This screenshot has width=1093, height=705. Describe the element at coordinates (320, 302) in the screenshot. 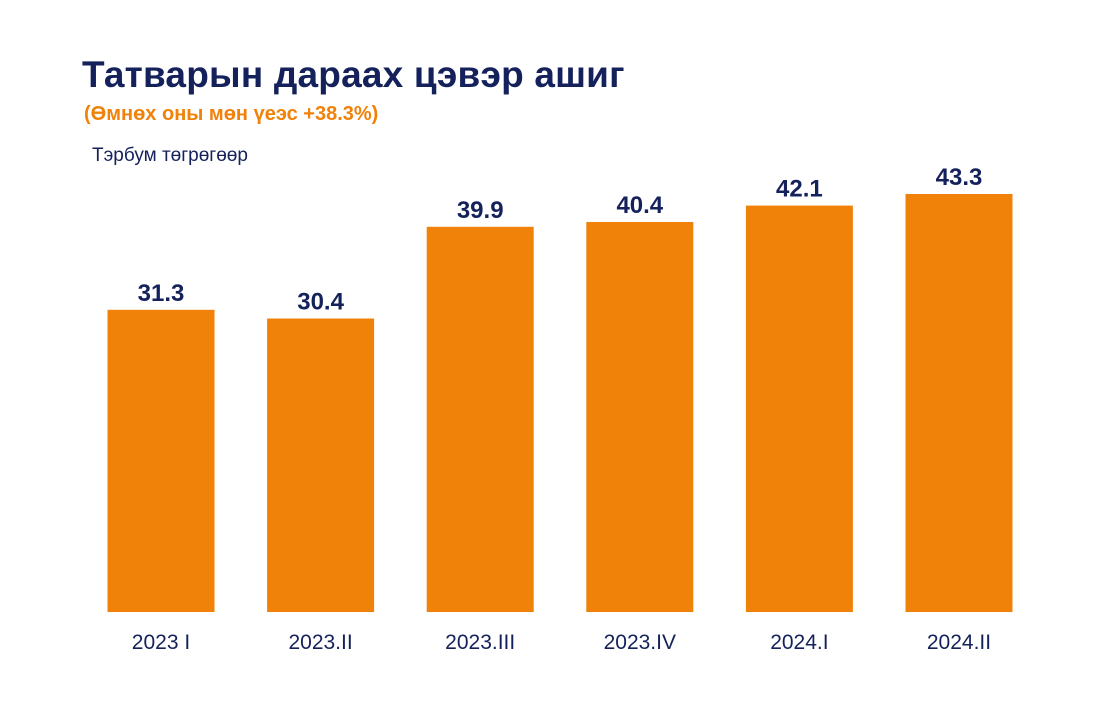

I see `data-label-2: 30.4` at that location.